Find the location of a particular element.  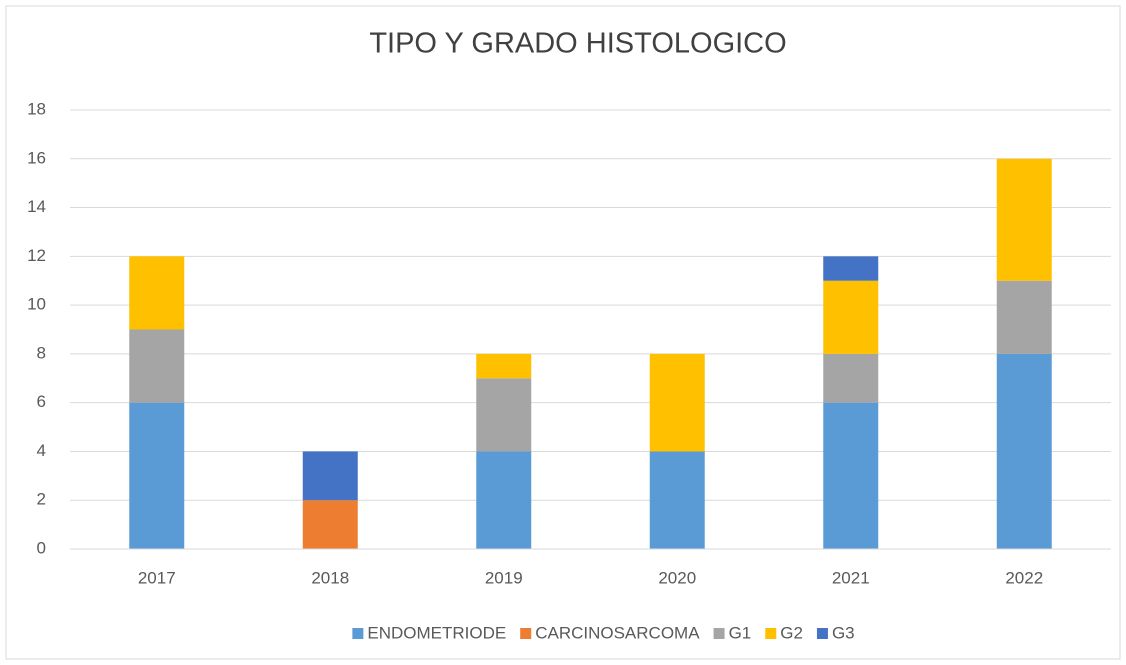

y-tick-label: 0 is located at coordinates (41, 547).